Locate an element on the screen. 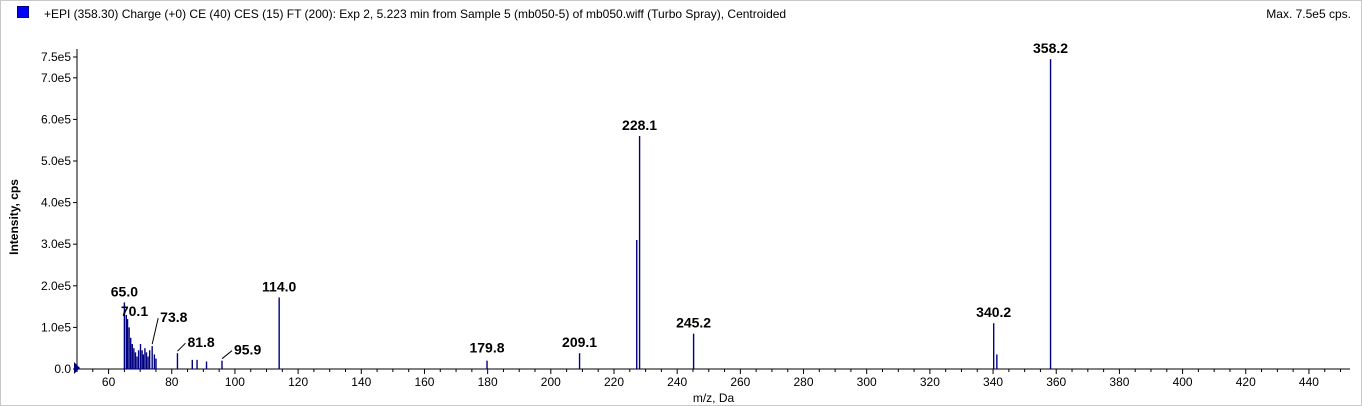 The image size is (1362, 406). peak-label: 358.2 is located at coordinates (1050, 48).